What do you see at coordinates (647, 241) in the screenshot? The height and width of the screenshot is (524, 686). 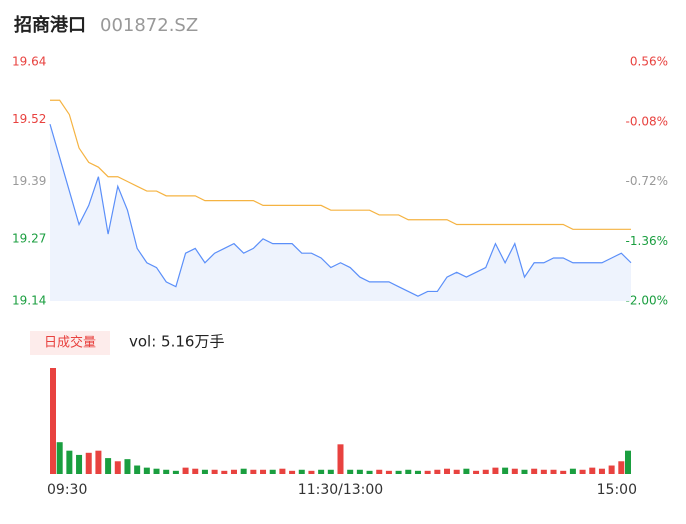 I see `y2-tick-label: -1.36%` at bounding box center [647, 241].